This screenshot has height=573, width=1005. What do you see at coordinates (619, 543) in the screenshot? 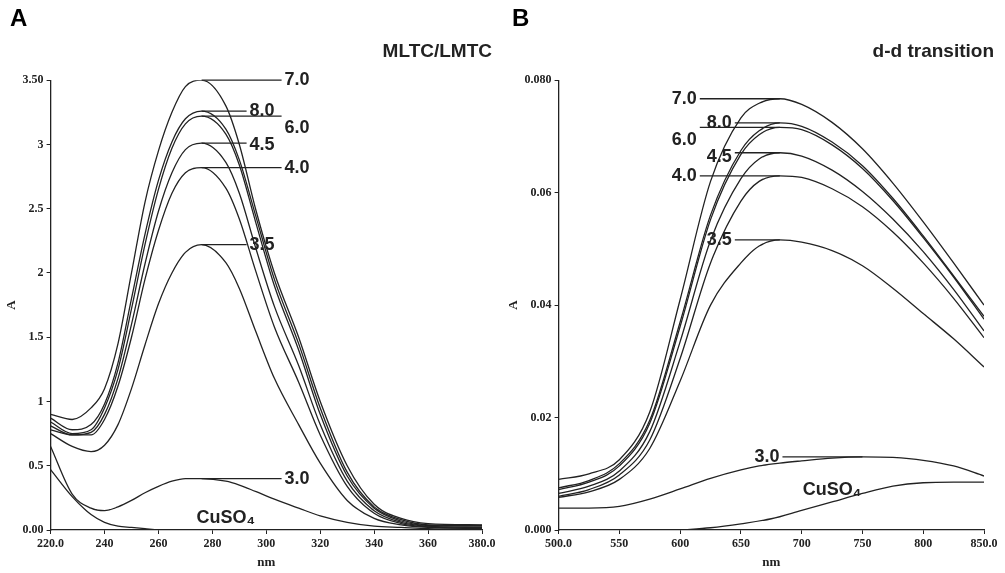
I see `x-tick-label: 550` at bounding box center [619, 543].